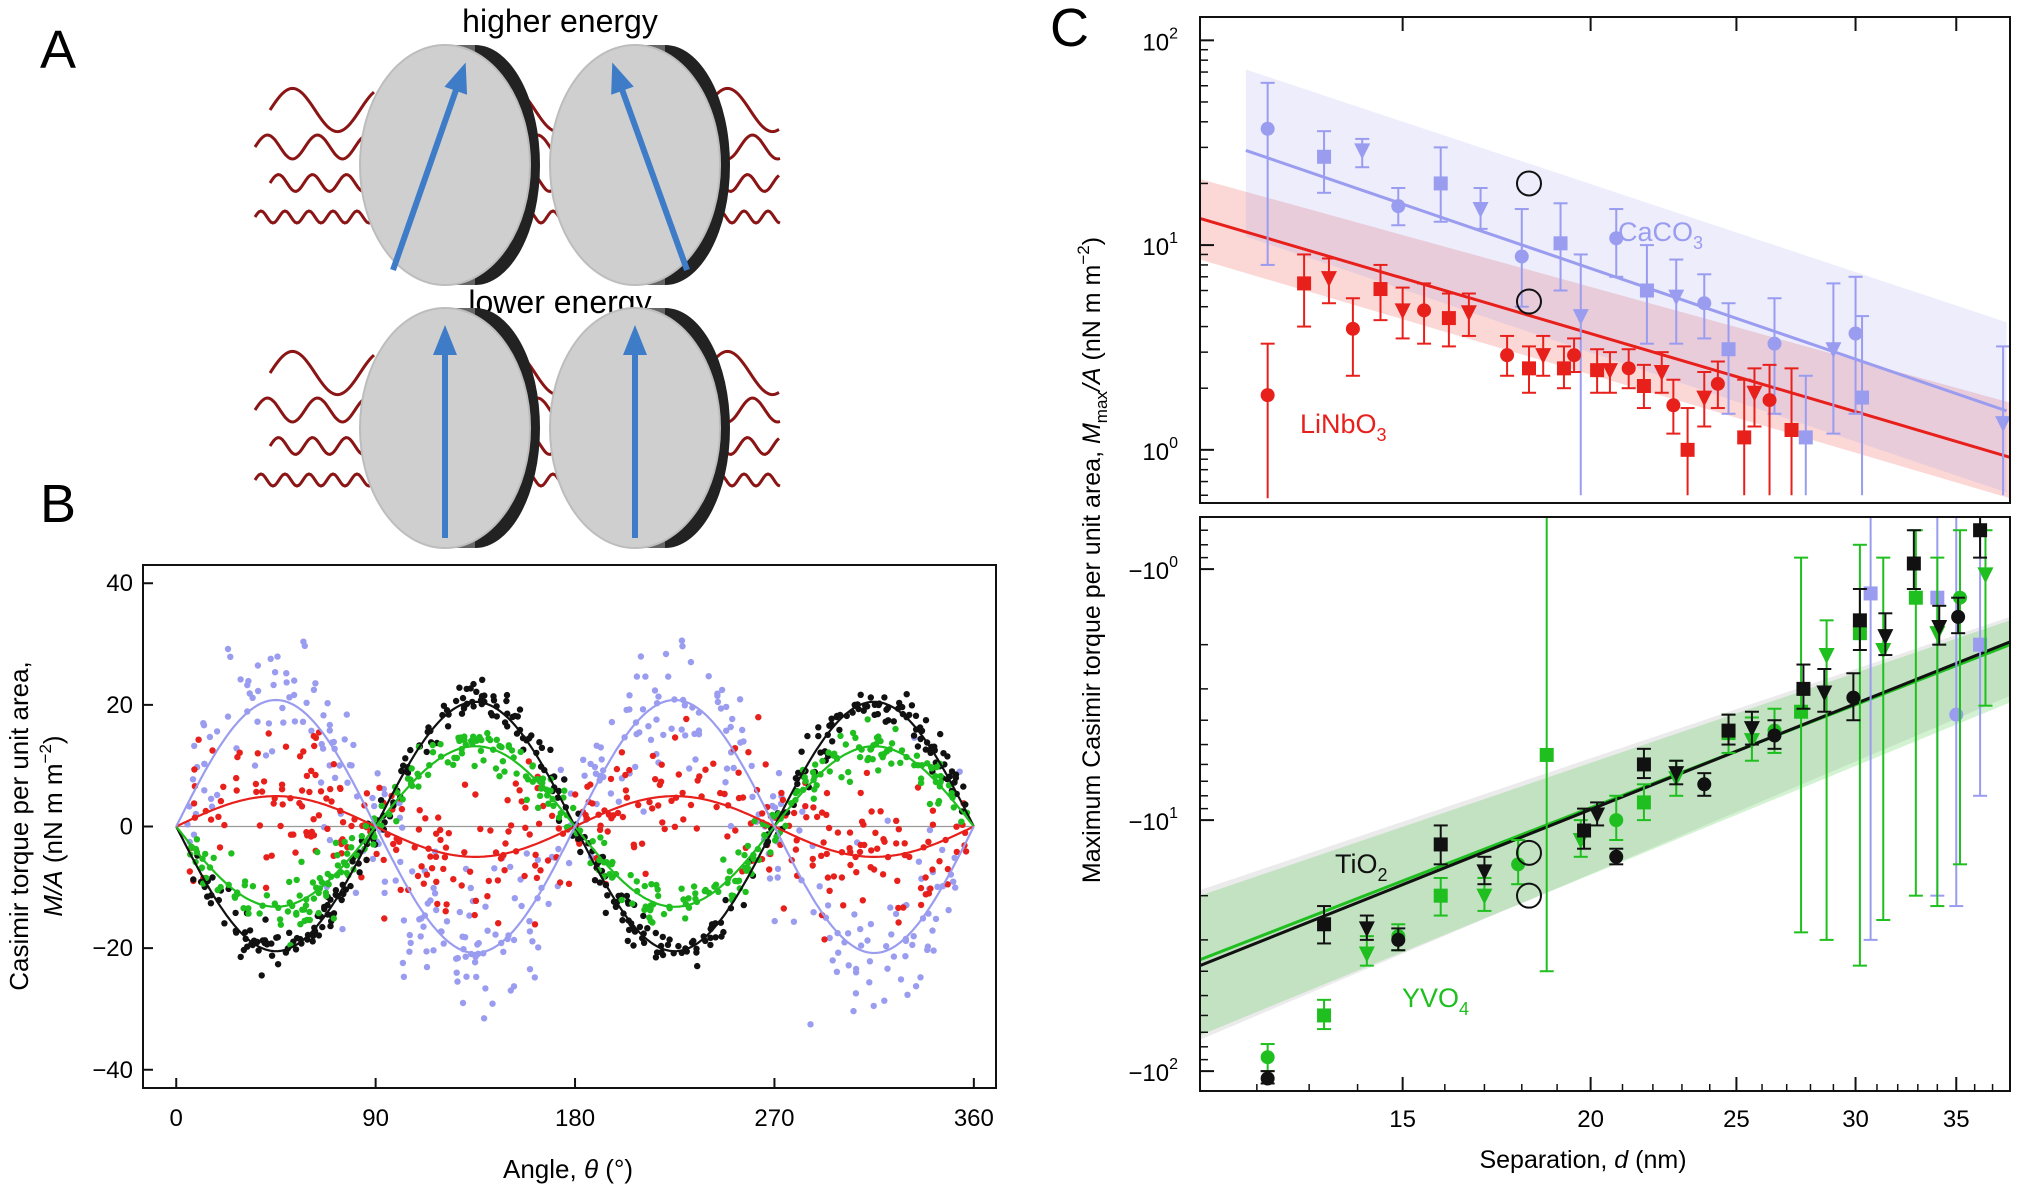 This screenshot has height=1188, width=2021. I want to click on panel-c-top-points, so click(1635, 290).